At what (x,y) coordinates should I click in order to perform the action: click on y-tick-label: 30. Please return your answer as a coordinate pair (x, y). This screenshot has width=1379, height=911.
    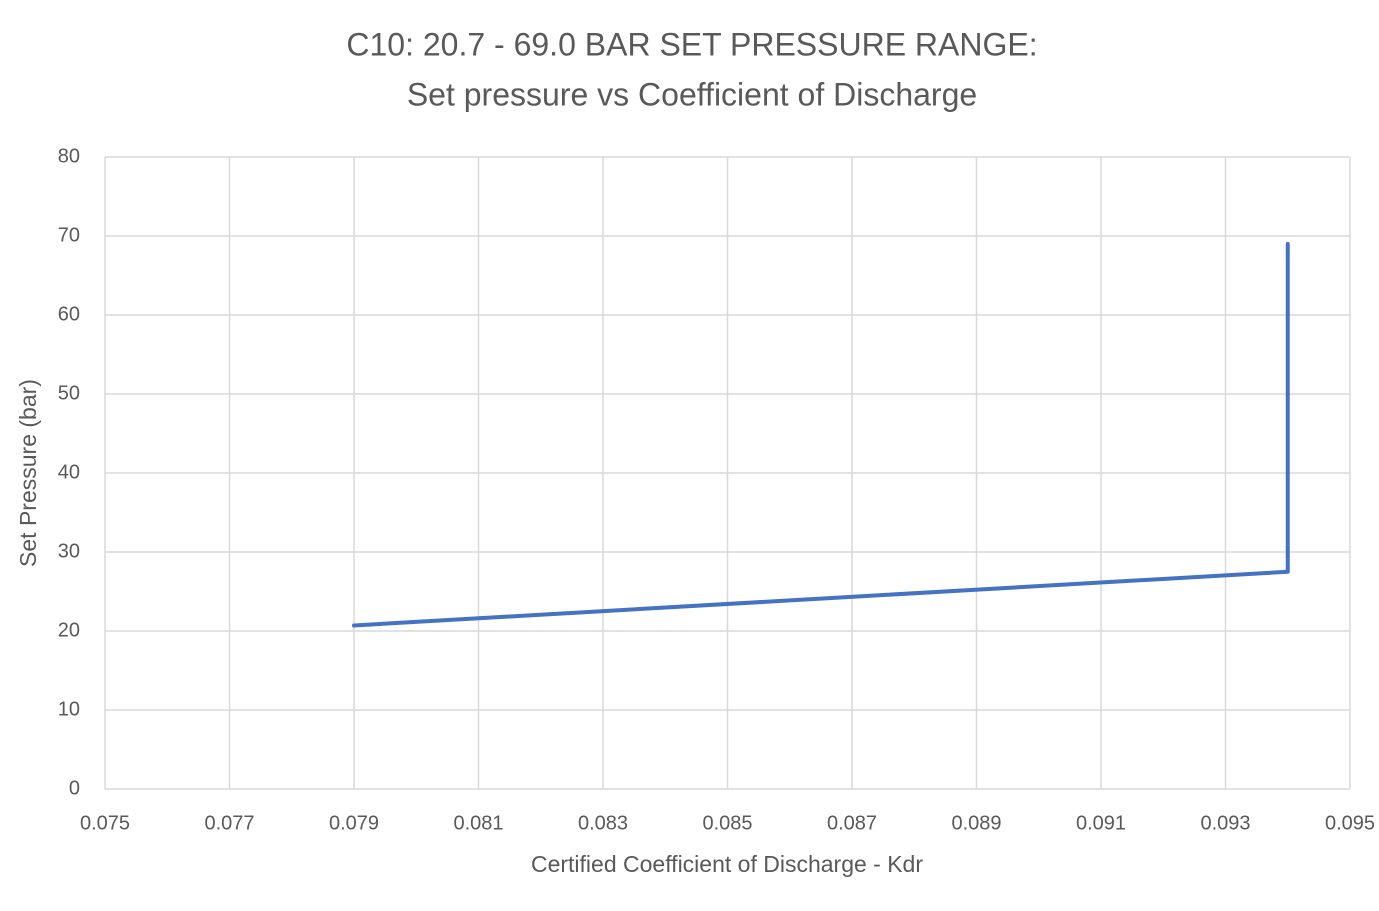
    Looking at the image, I should click on (69, 551).